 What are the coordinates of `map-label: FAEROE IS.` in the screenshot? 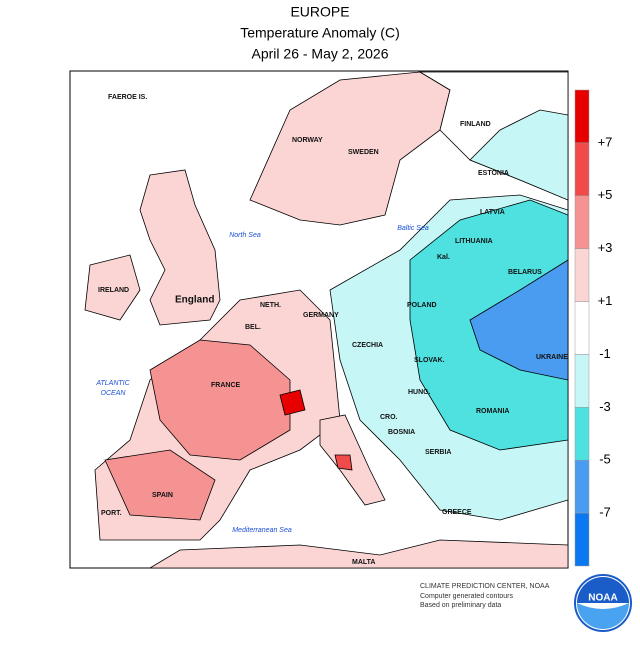 It's located at (127, 97).